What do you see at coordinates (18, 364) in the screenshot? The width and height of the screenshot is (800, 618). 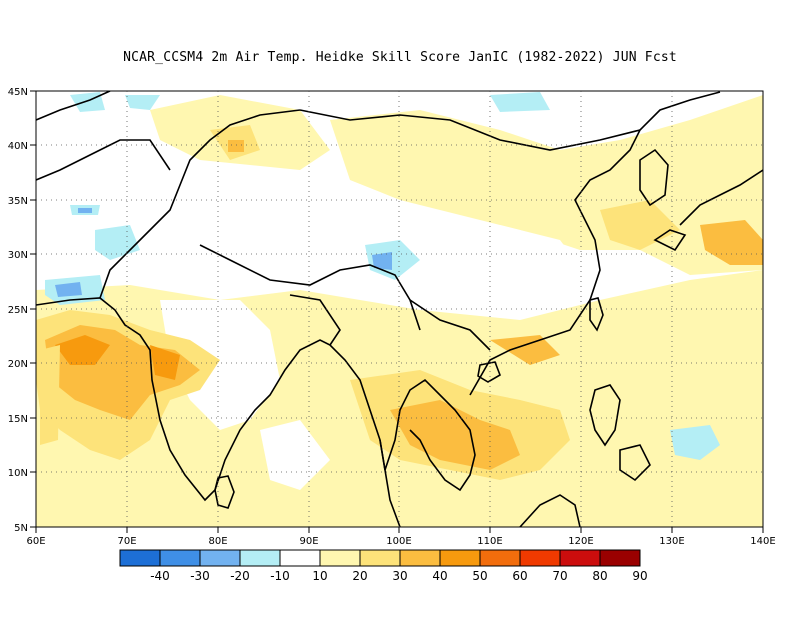 I see `lat-label: 20N` at bounding box center [18, 364].